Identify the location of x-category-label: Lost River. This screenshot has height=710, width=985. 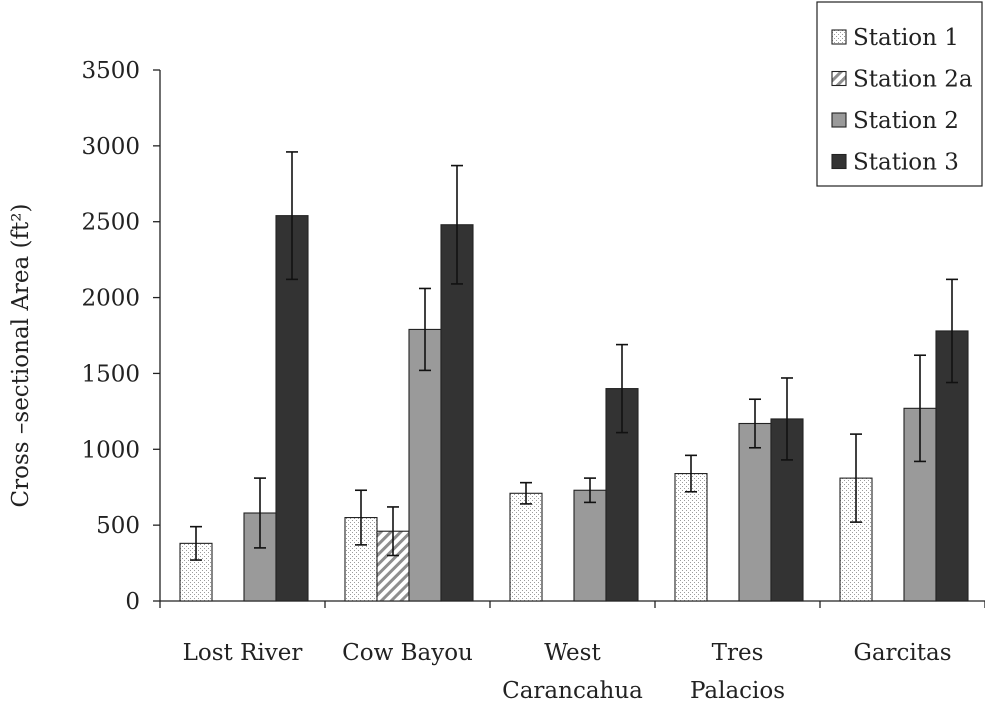
(243, 653).